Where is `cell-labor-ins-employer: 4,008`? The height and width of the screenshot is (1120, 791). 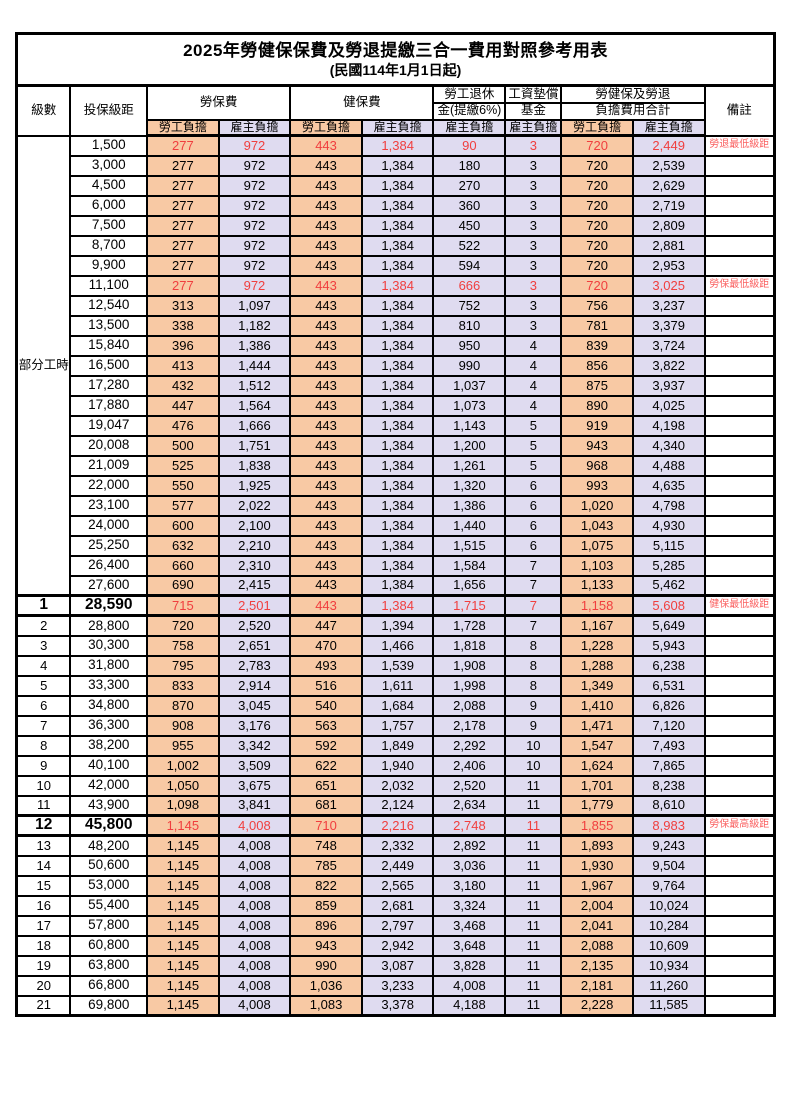
cell-labor-ins-employer: 4,008 is located at coordinates (254, 885).